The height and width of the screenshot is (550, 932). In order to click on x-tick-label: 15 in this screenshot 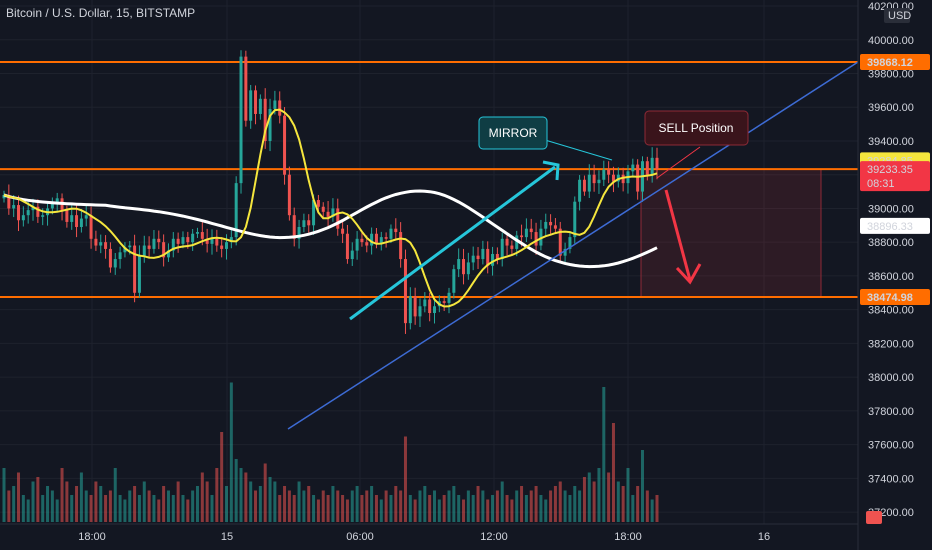, I will do `click(227, 537)`.